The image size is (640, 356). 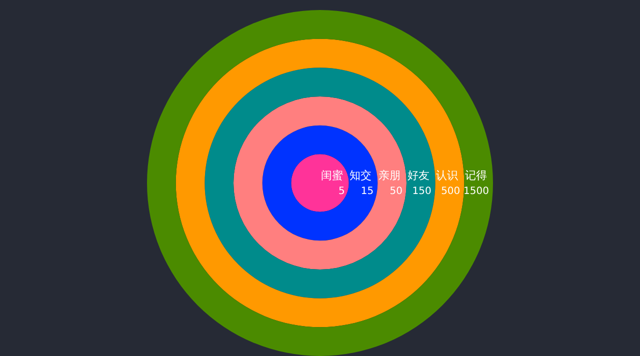 I want to click on category-label: 记得, so click(x=476, y=175).